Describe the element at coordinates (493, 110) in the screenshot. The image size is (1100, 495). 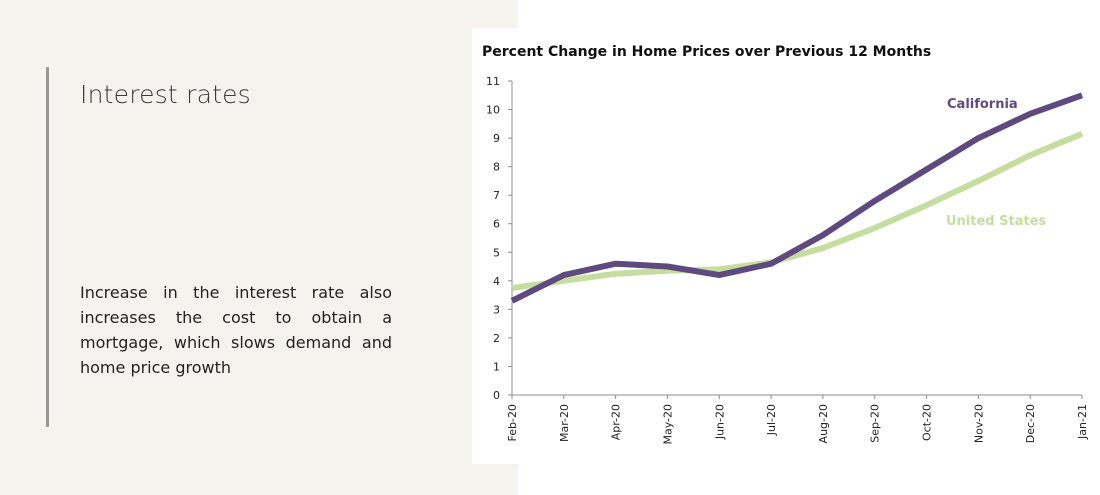
I see `y-tick-label: 10` at that location.